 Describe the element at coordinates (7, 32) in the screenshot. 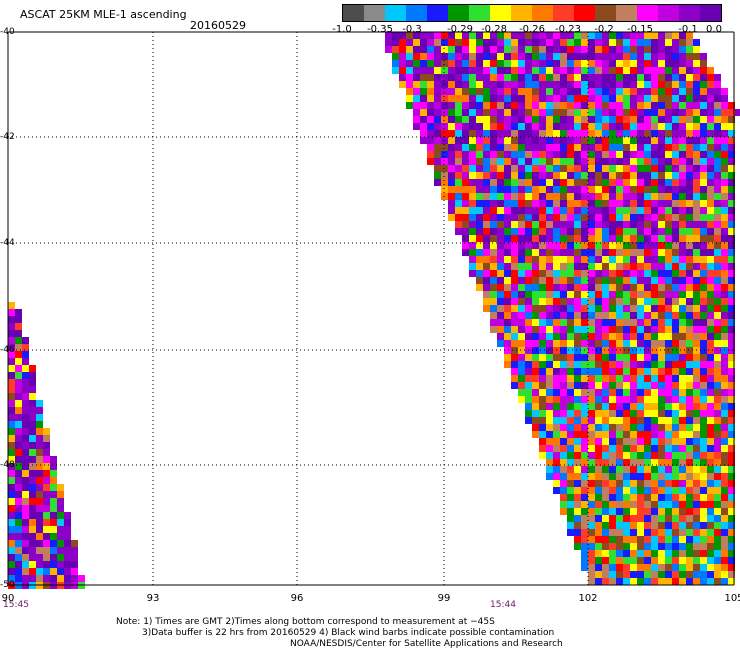

I see `latitude-label: -40` at that location.